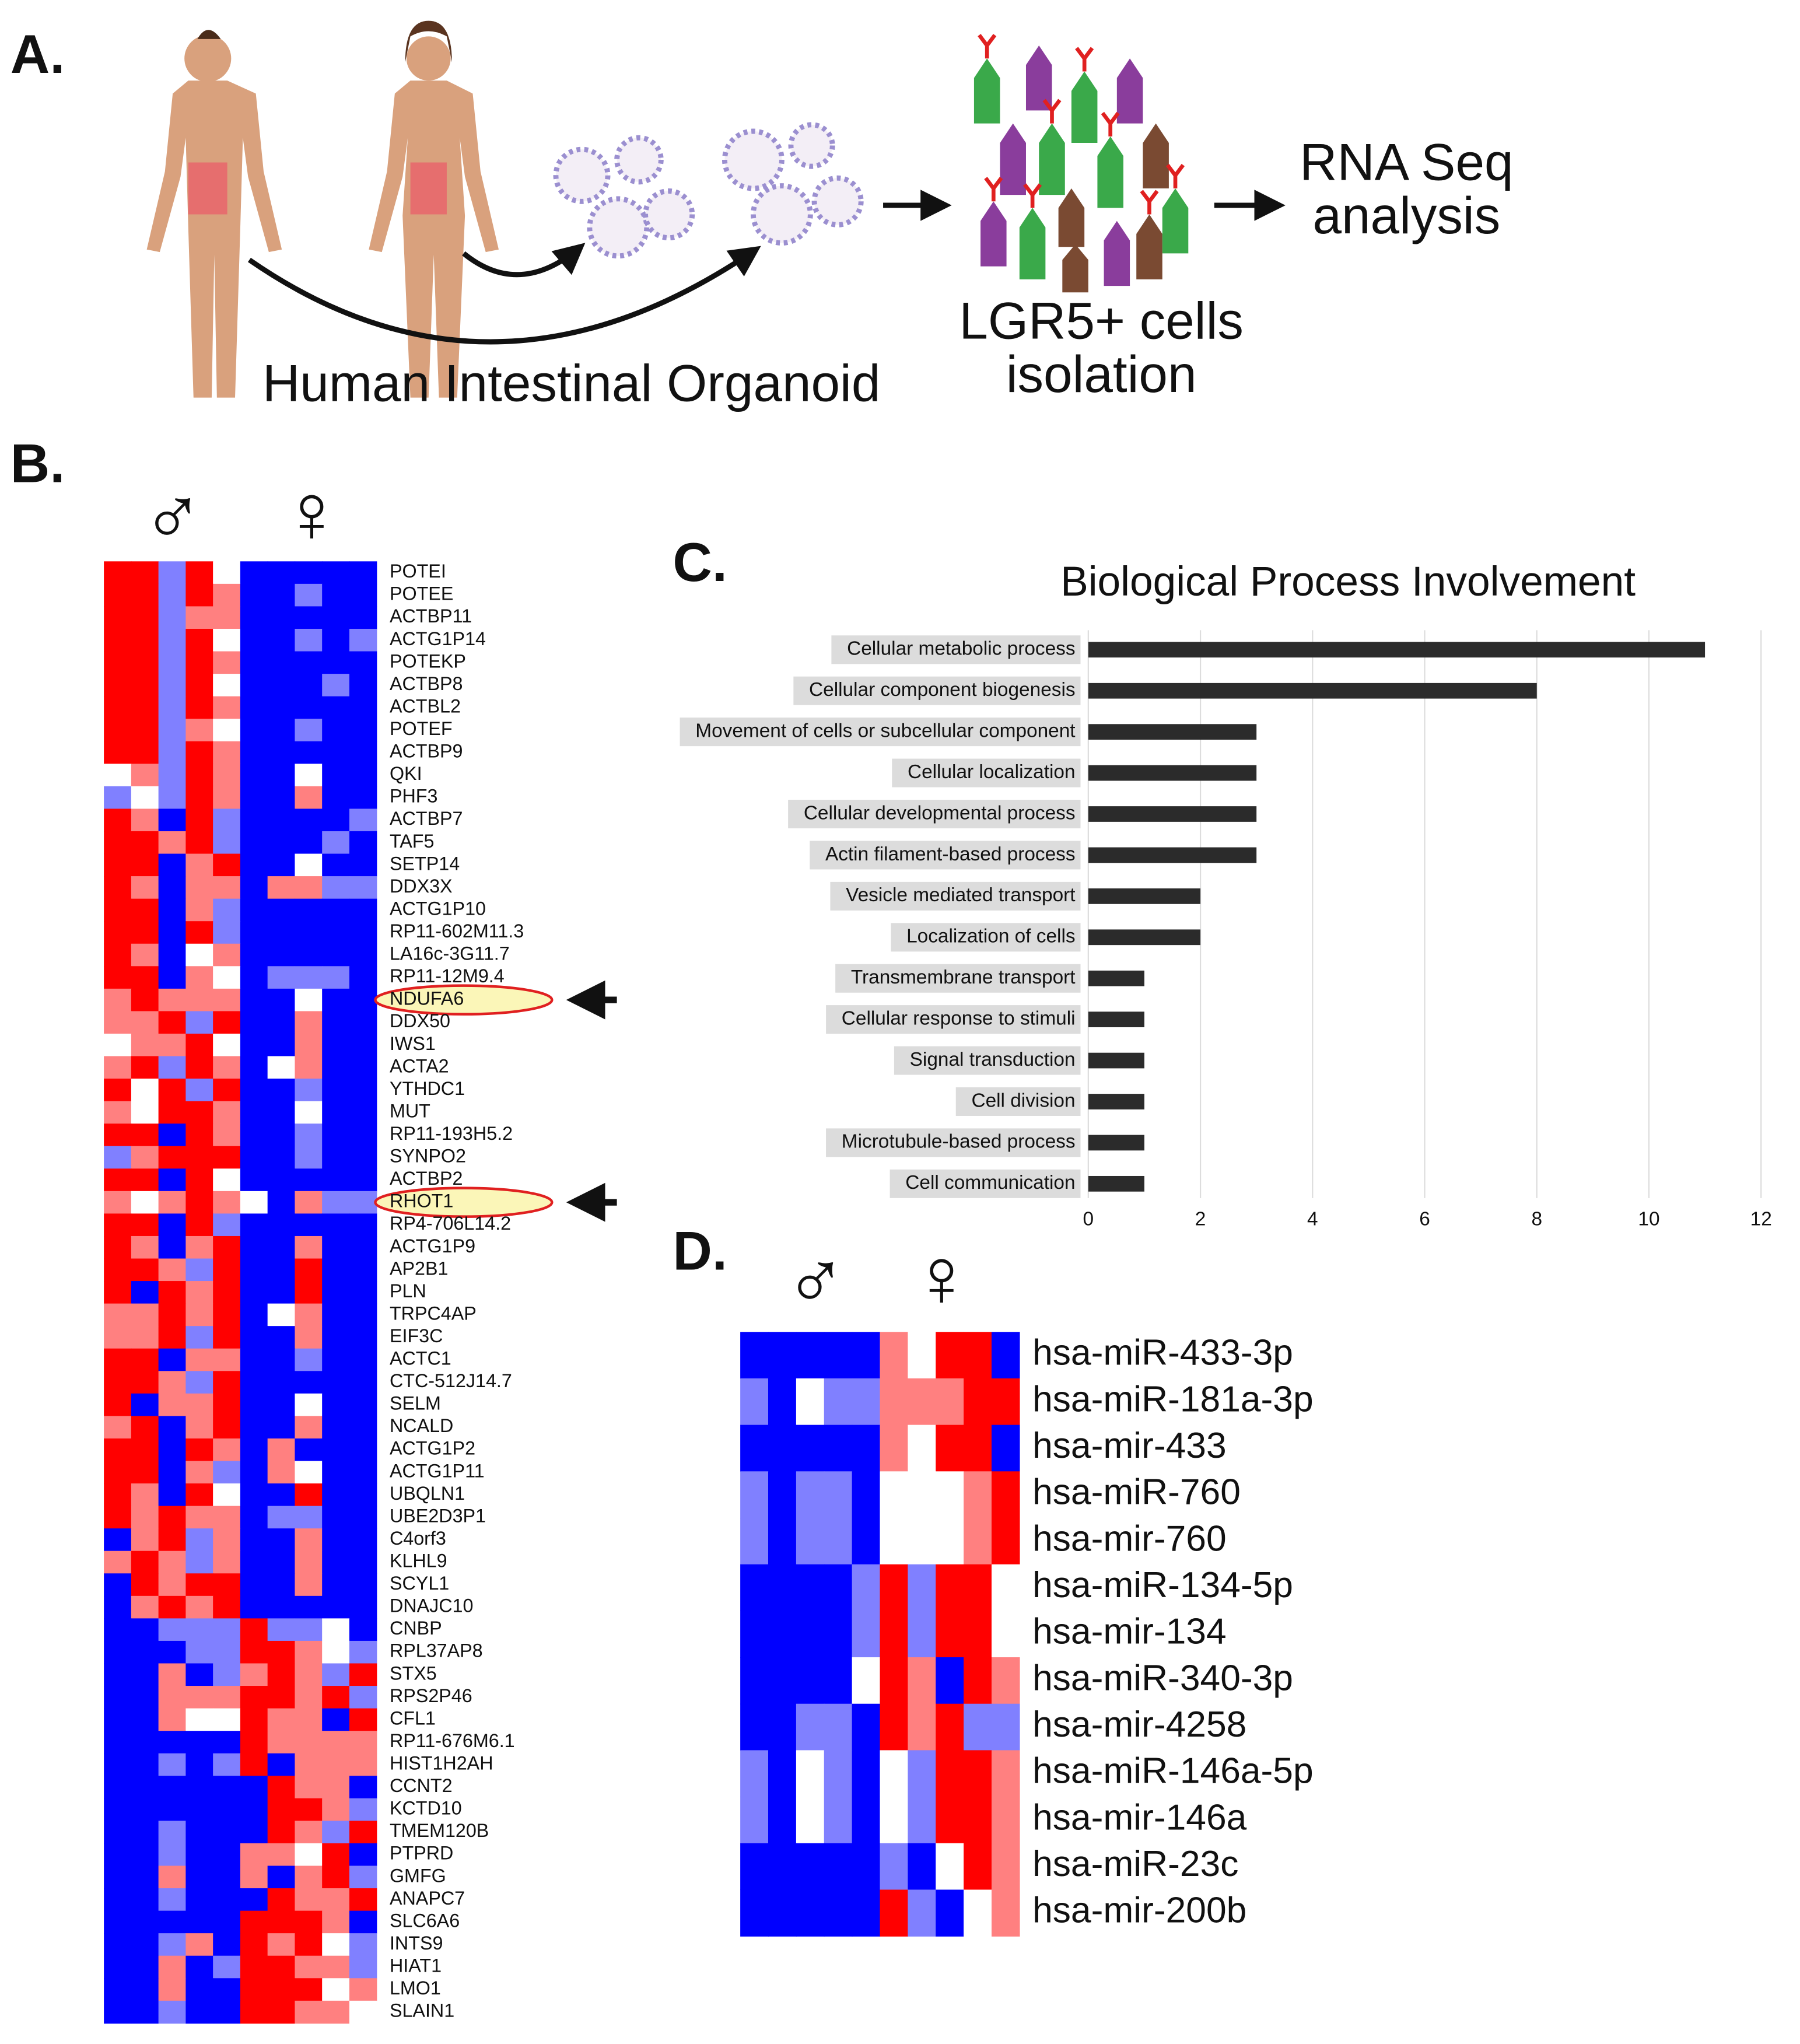 The image size is (1800, 2044). Describe the element at coordinates (1536, 1219) in the screenshot. I see `x-tick-label: 8` at that location.